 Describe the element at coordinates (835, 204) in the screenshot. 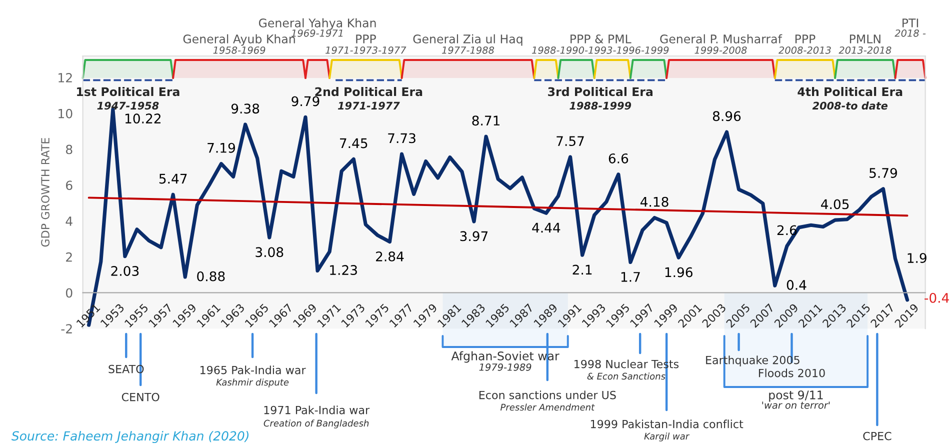

I see `data-label: 4.05` at that location.